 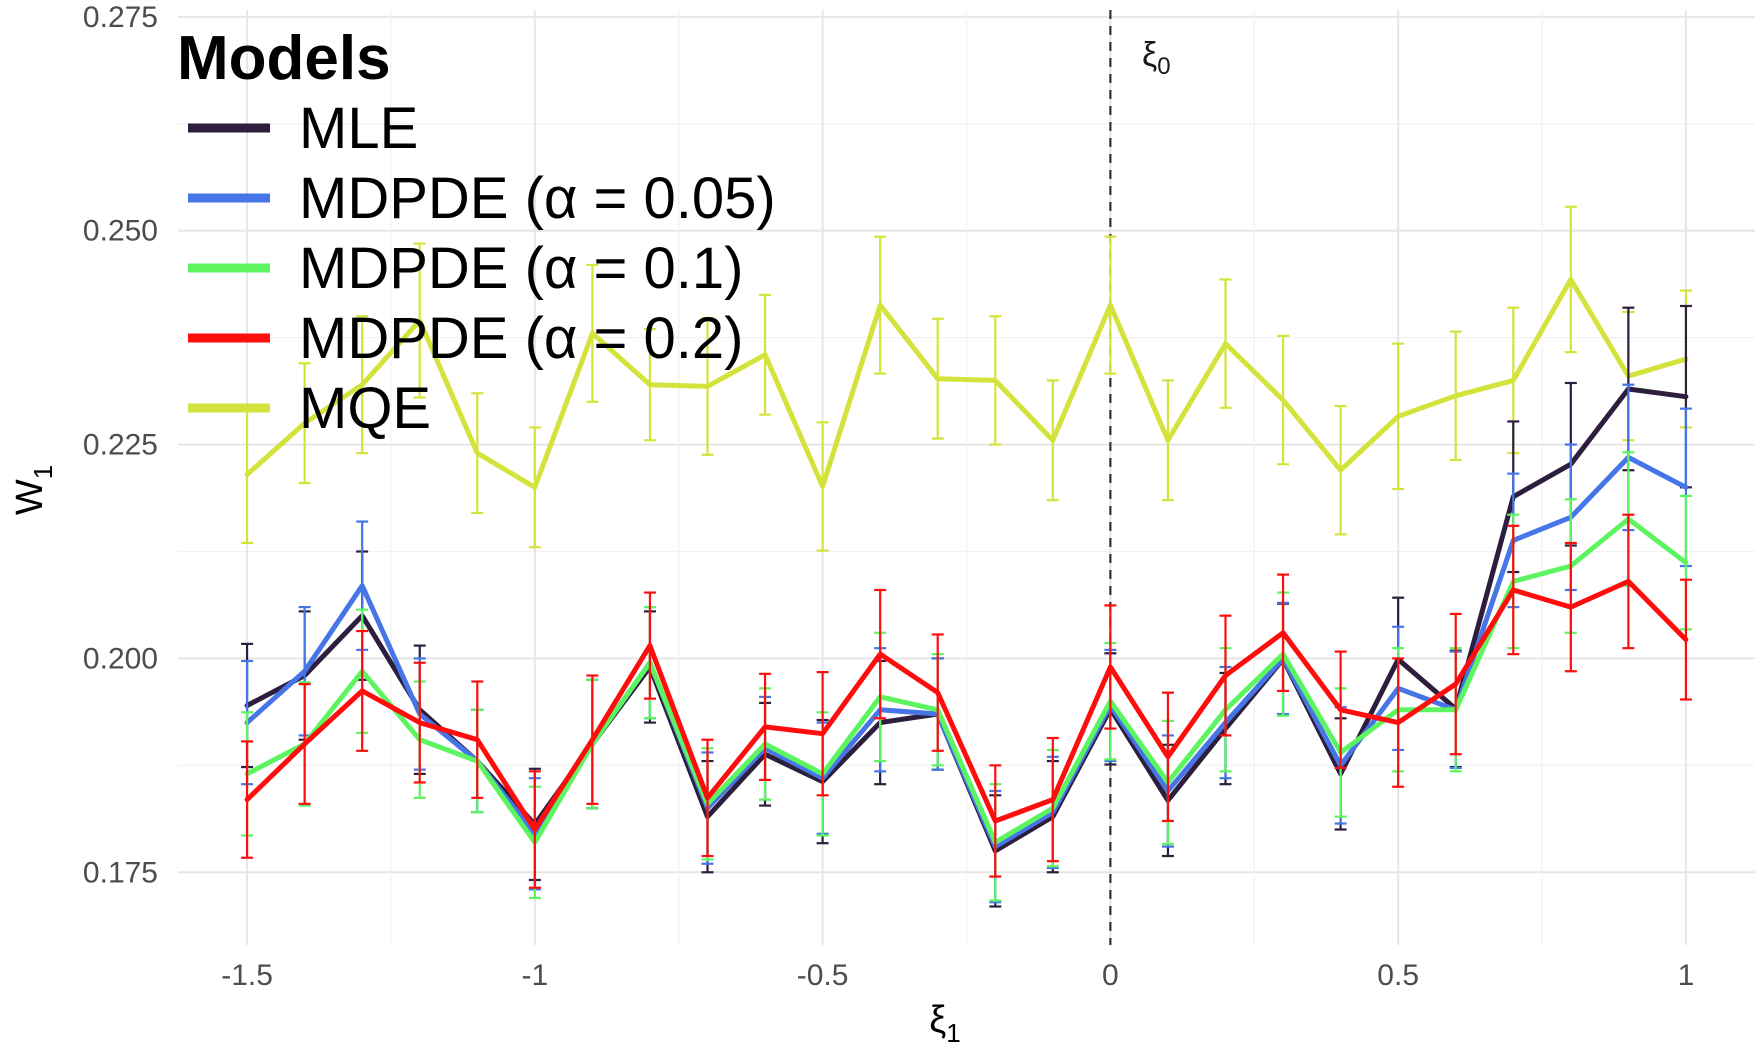 I want to click on legend-item: MDPDE (α = 0.1), so click(x=465, y=268).